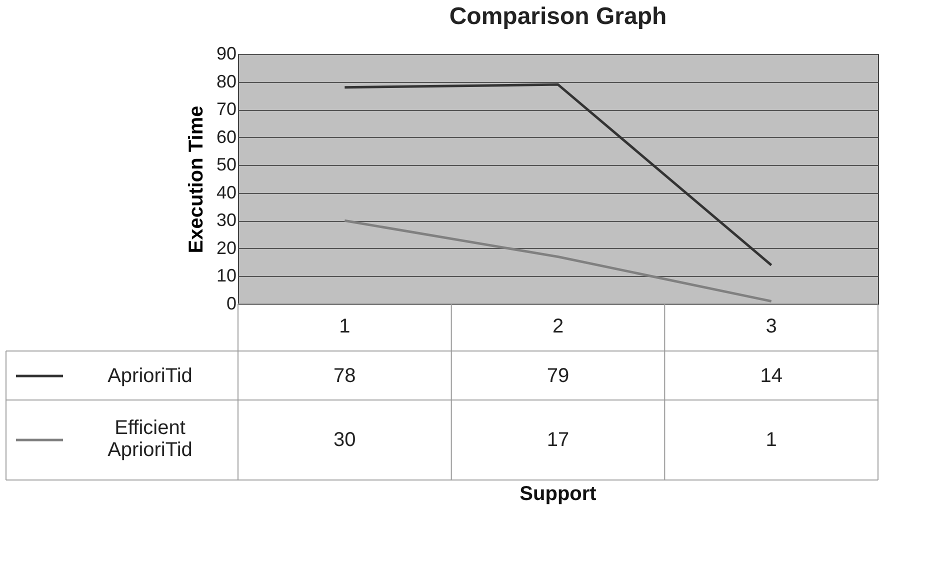 This screenshot has height=564, width=929. Describe the element at coordinates (196, 180) in the screenshot. I see `y-axis-title: Execution Time` at that location.